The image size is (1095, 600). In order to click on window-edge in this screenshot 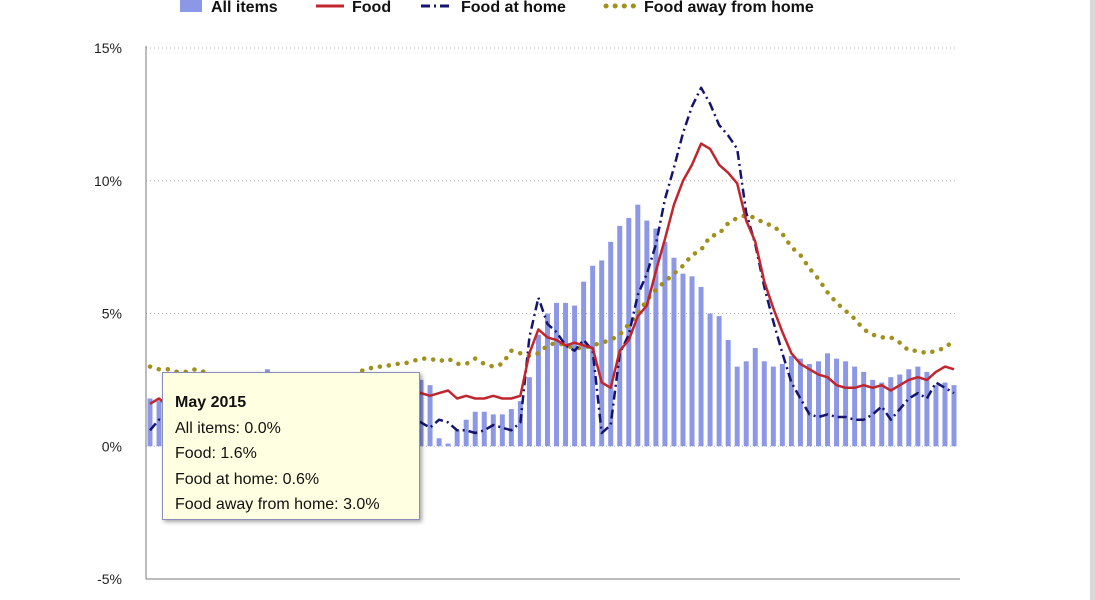, I will do `click(1092, 300)`.